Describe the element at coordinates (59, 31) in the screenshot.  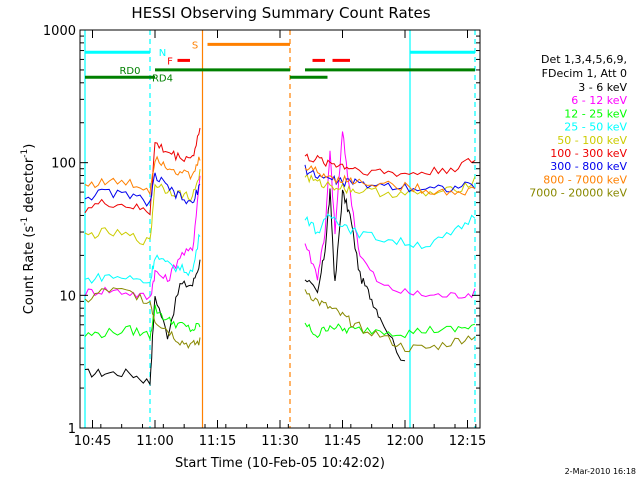
I see `y-tick-label-3: 1000` at that location.